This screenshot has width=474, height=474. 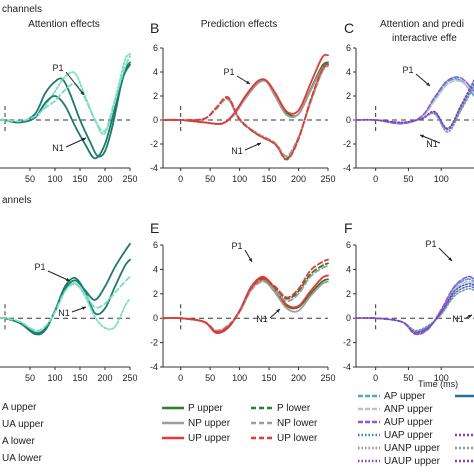 I want to click on title-prediction-effects: Prediction effects, so click(x=239, y=24).